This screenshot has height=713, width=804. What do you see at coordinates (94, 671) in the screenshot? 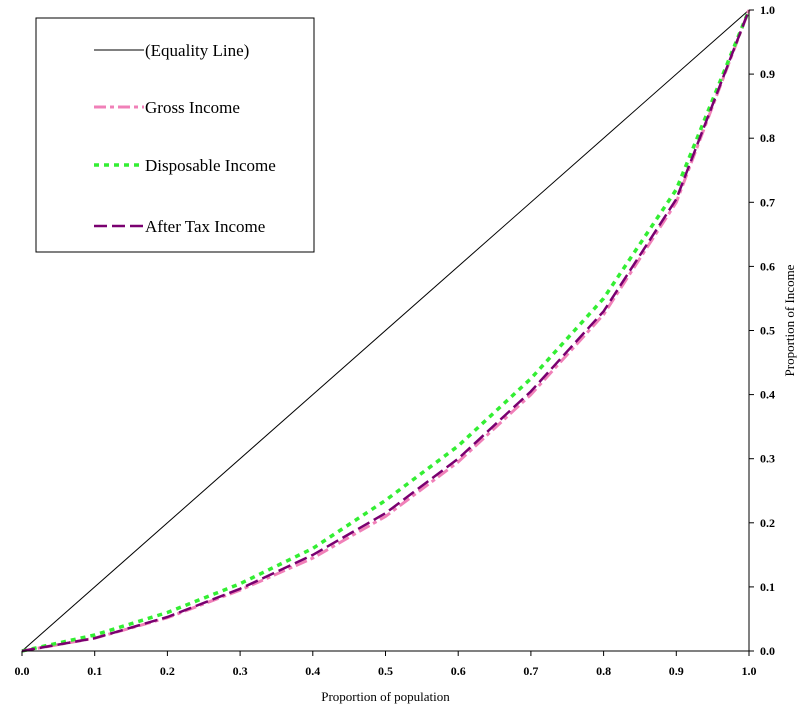
I see `x-tick-label: 0.1` at bounding box center [94, 671].